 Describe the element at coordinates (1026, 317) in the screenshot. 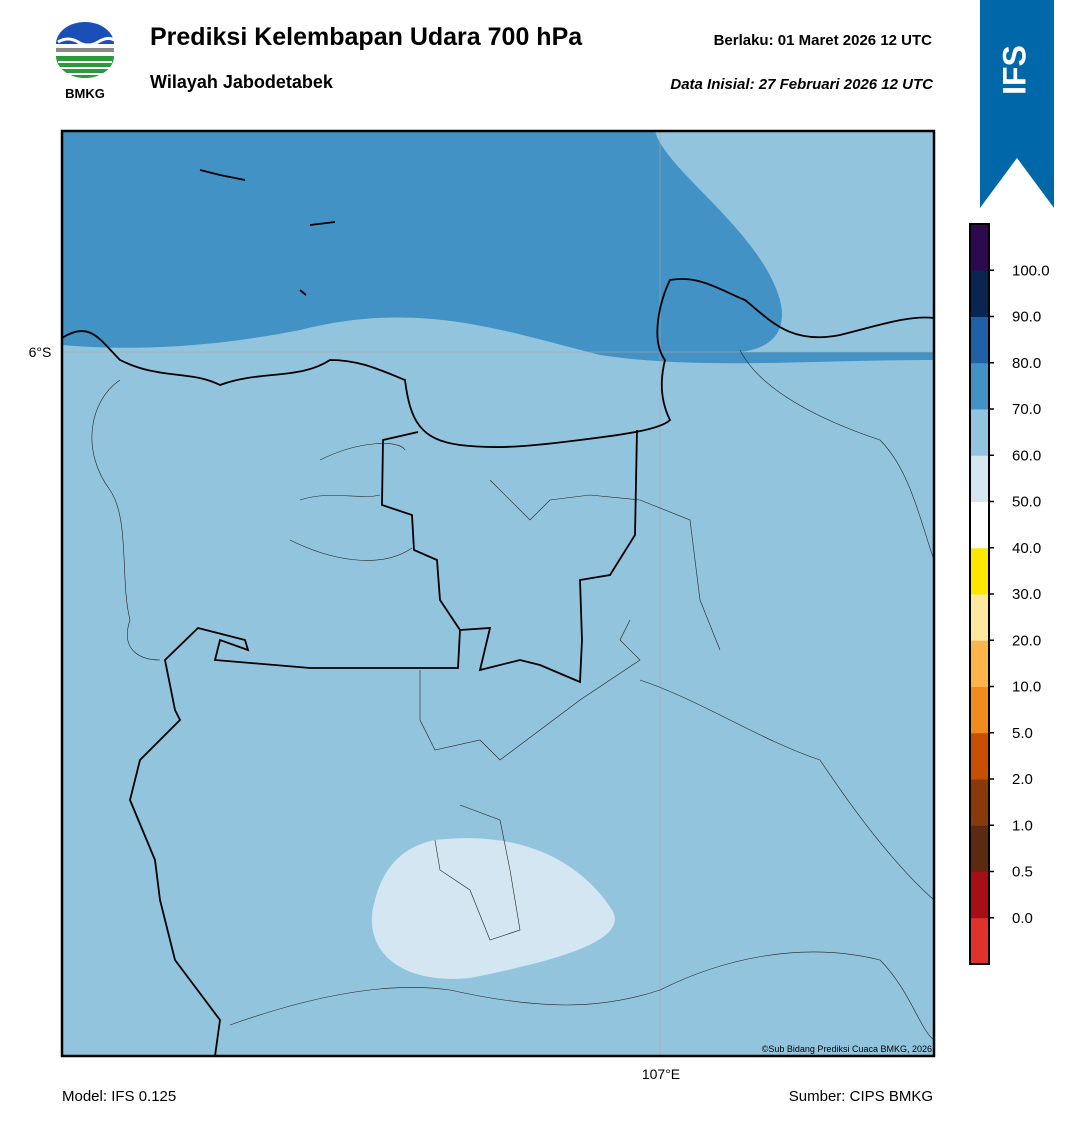

I see `colorbar-label: 90.0` at that location.